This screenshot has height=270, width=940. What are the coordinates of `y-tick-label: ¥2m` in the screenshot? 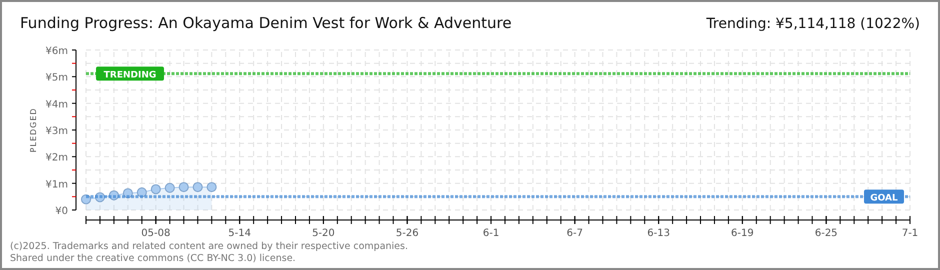 It's located at (57, 158).